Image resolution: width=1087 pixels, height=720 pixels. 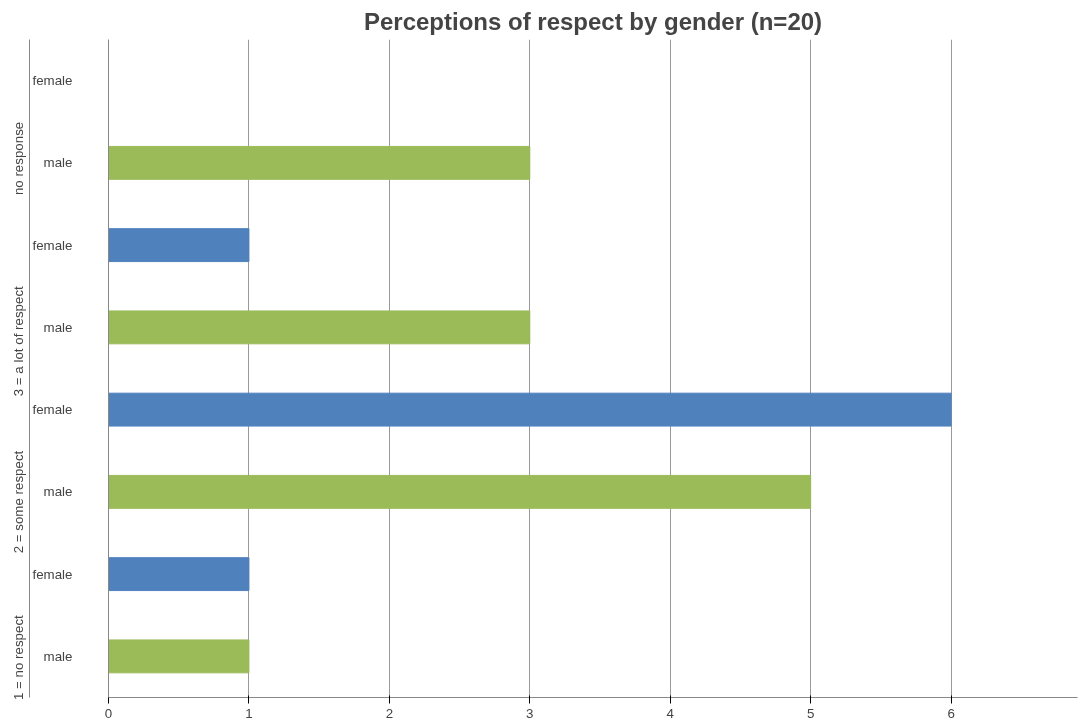 What do you see at coordinates (810, 712) in the screenshot?
I see `x-tick-label: 5` at bounding box center [810, 712].